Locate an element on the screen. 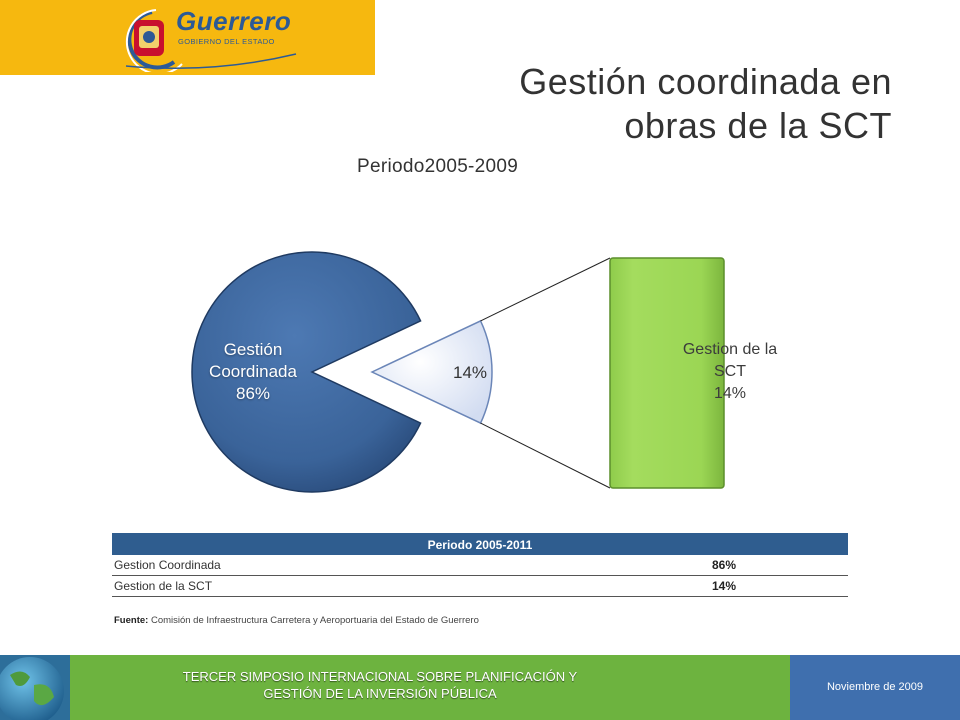 The width and height of the screenshot is (960, 720). page-title-line2: obras de la SCT is located at coordinates (758, 125).